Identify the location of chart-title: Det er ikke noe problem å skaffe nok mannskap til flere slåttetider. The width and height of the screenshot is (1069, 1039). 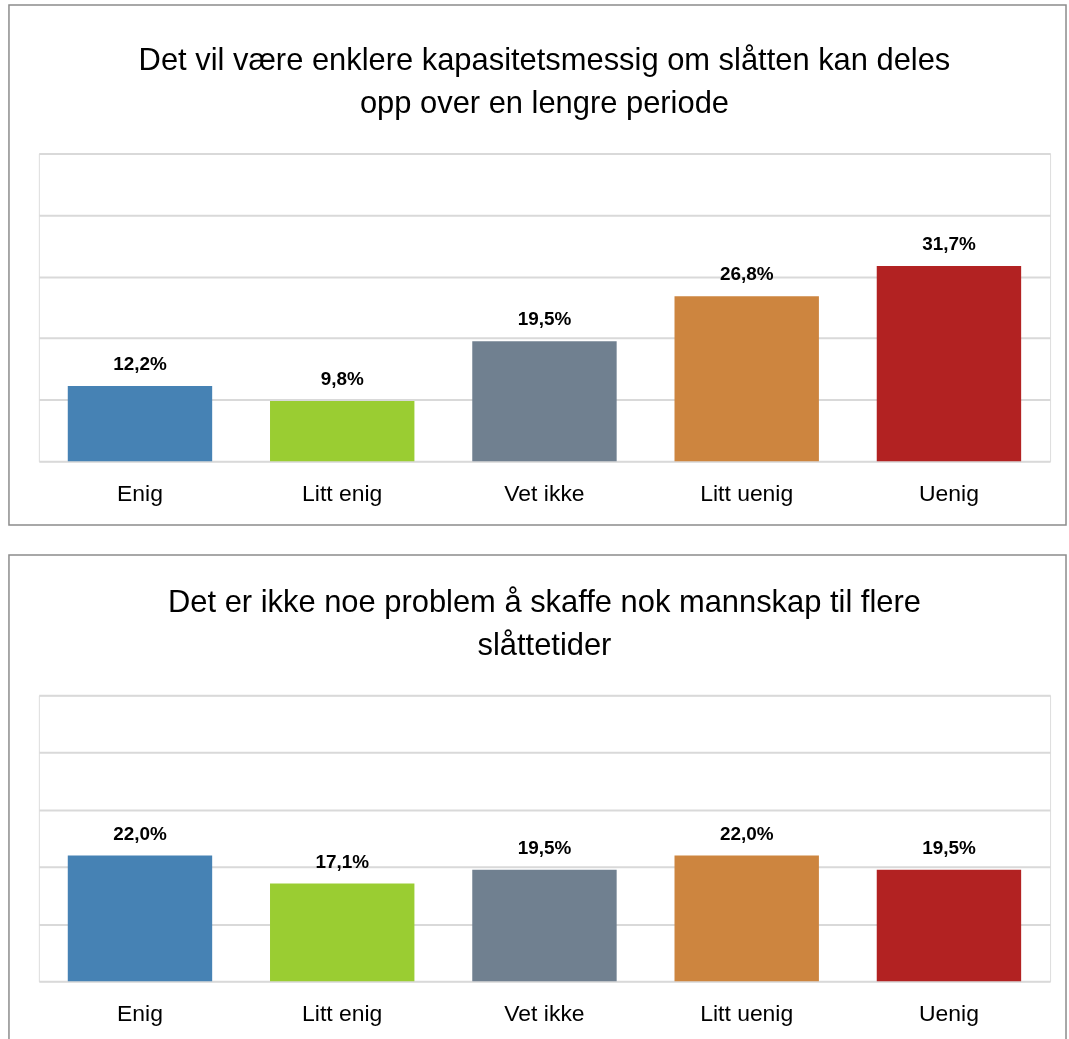
(544, 622).